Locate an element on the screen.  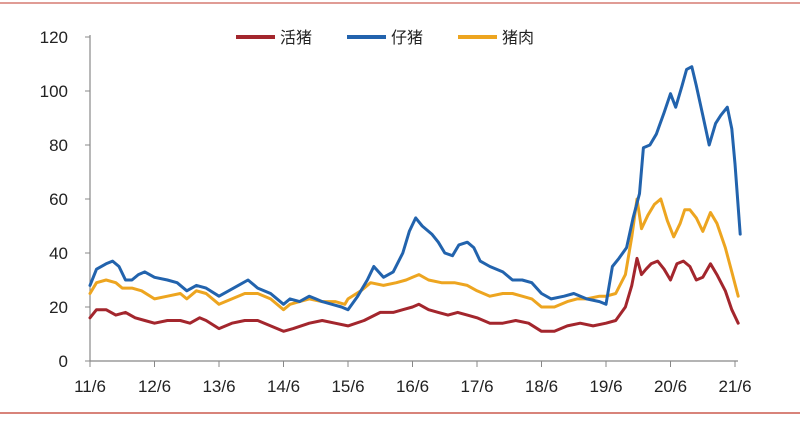
legend: 活猪 仔猪 猪肉 is located at coordinates (385, 37).